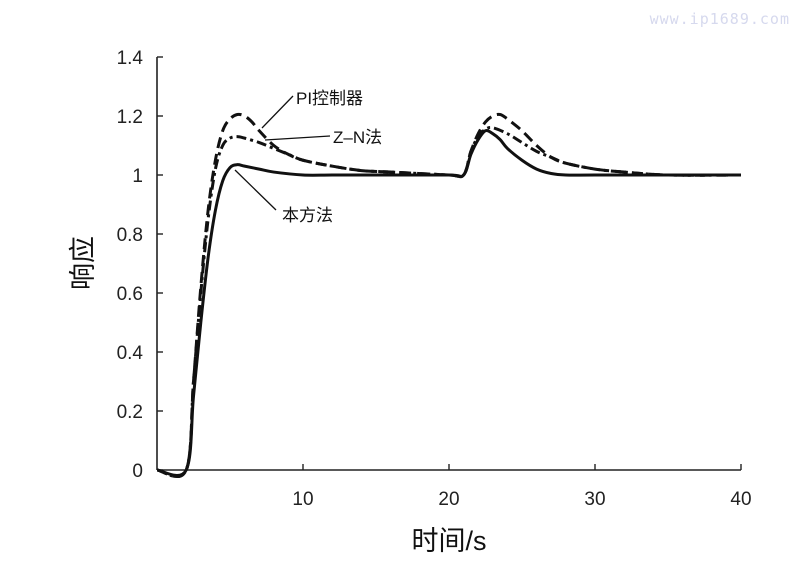  I want to click on y-tick-label: 0.4, so click(130, 353).